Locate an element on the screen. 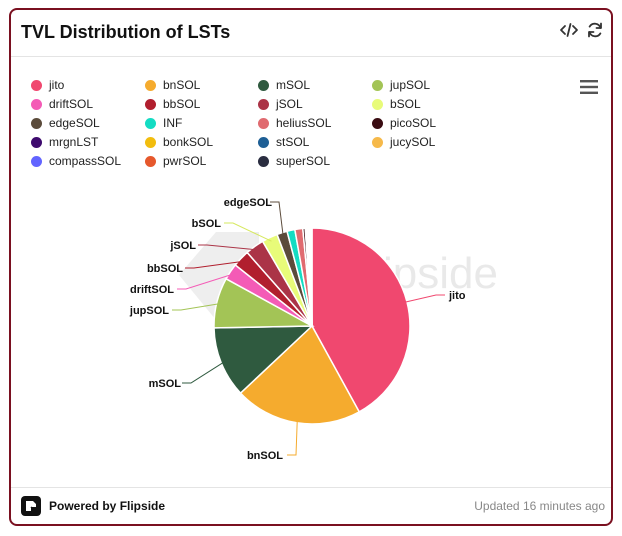  chart-menu-button is located at coordinates (589, 87).